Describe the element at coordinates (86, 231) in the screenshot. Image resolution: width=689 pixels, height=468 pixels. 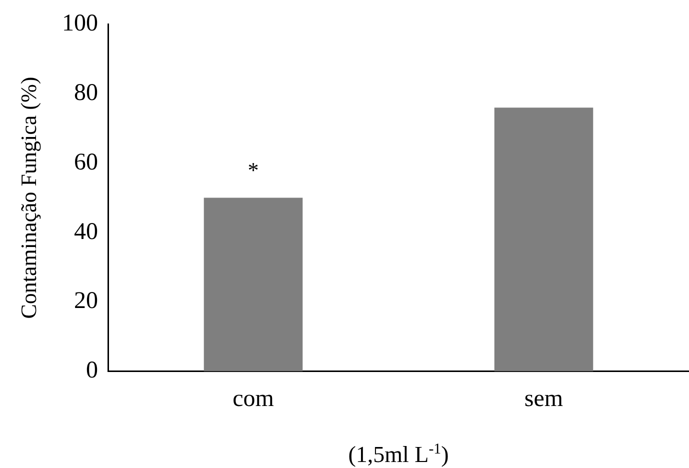
I see `y-tick-label: 40` at that location.